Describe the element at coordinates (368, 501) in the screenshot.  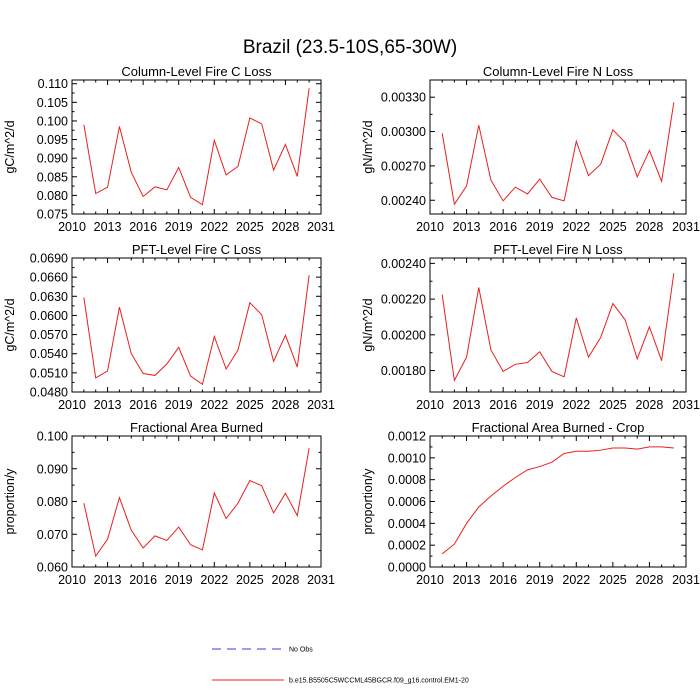
I see `y-axis-label: proportion/y` at that location.